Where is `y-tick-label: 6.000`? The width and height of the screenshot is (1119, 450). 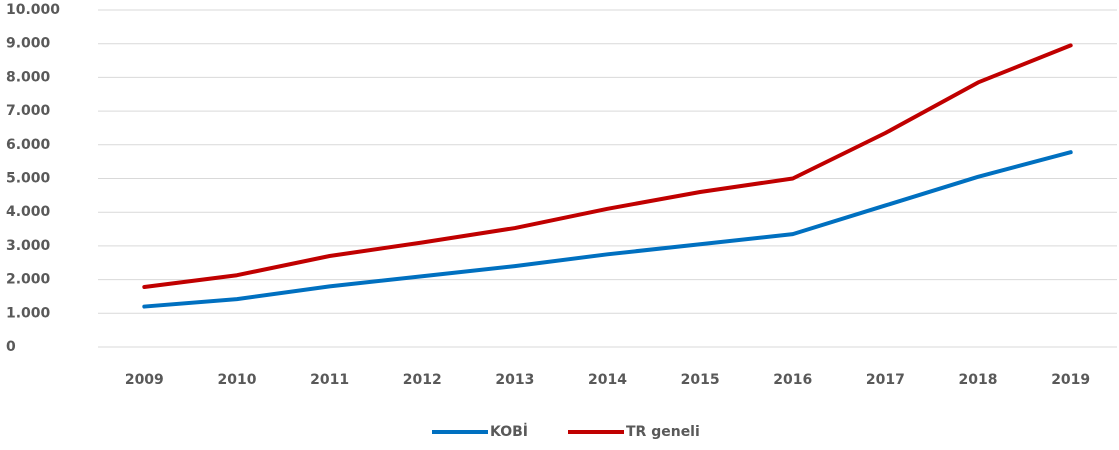
y-tick-label: 6.000 is located at coordinates (28, 145).